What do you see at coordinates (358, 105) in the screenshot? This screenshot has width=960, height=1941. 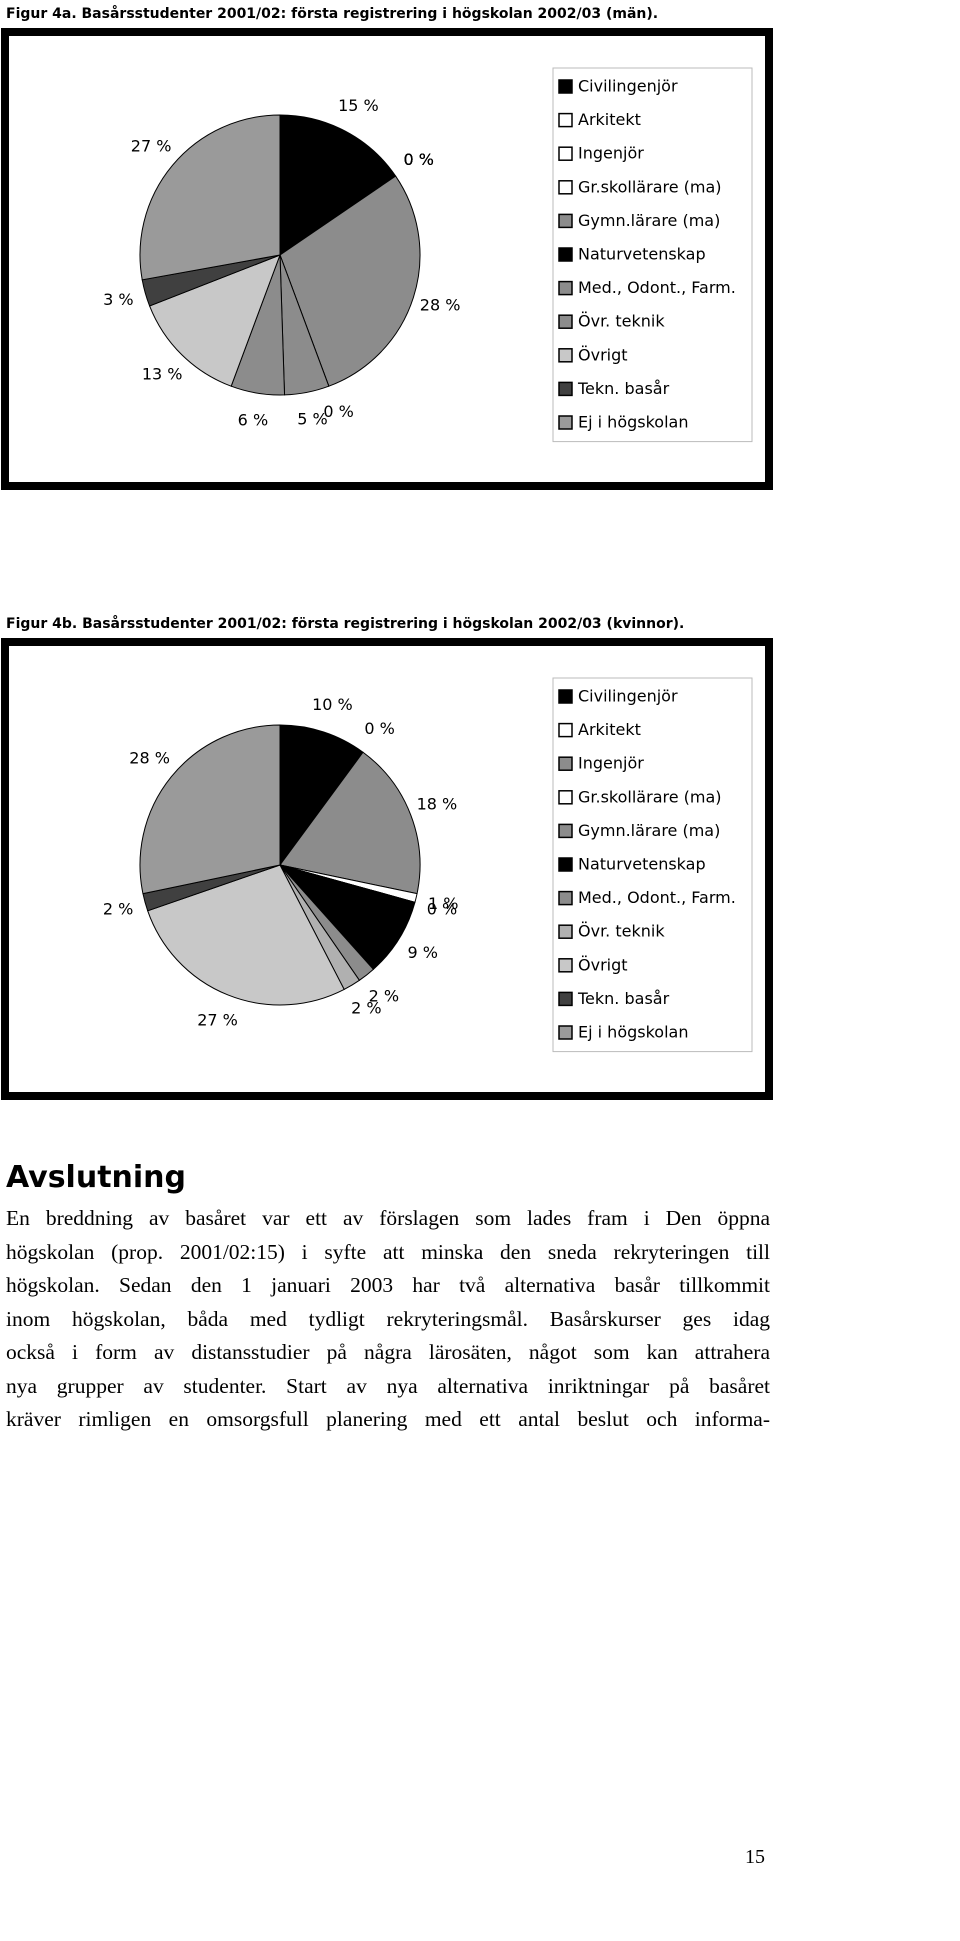 I see `slice-label: 15 %` at bounding box center [358, 105].